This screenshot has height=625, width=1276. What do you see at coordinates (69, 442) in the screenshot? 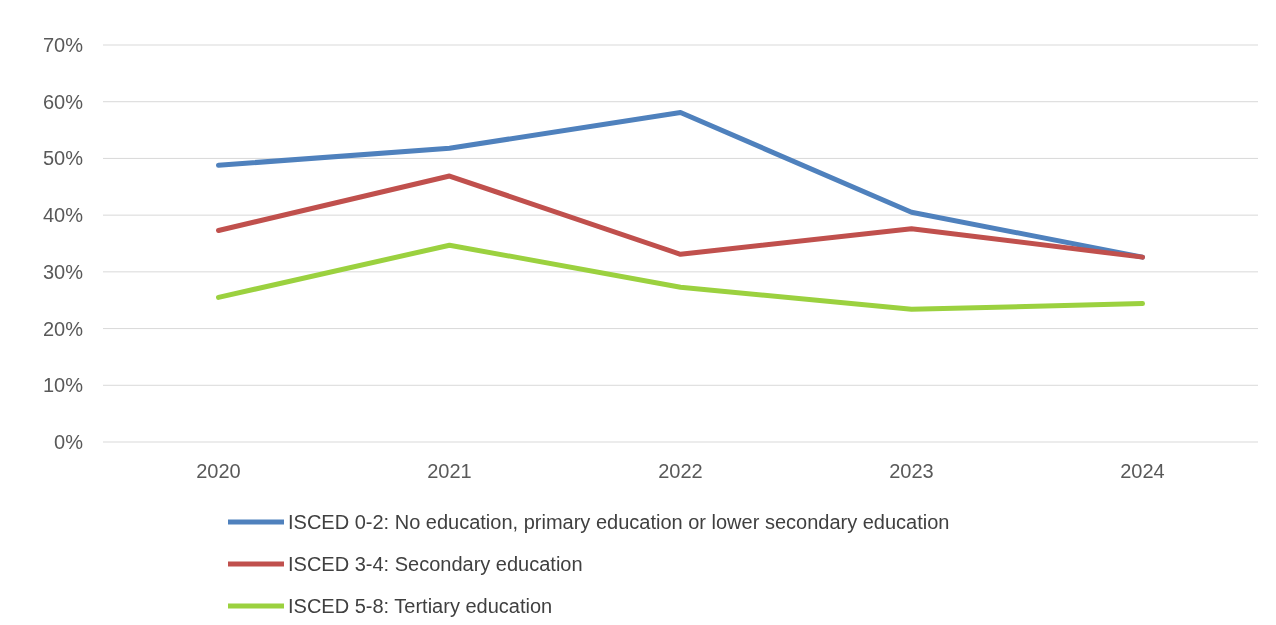
I see `y-tick-label: 0%` at bounding box center [69, 442].